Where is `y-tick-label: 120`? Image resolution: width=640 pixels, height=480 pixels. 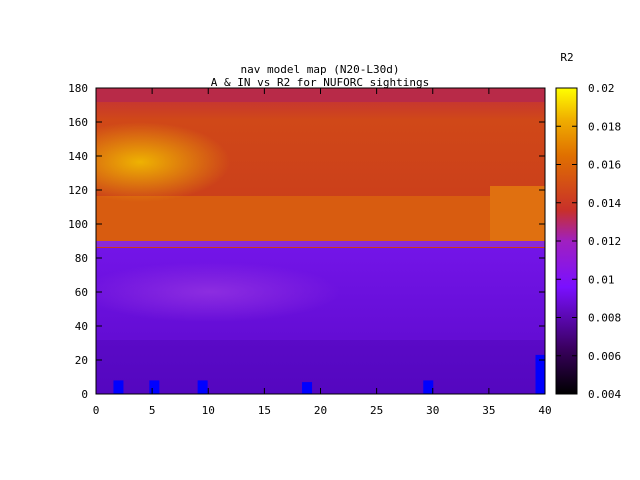 y-tick-label: 120 is located at coordinates (78, 190).